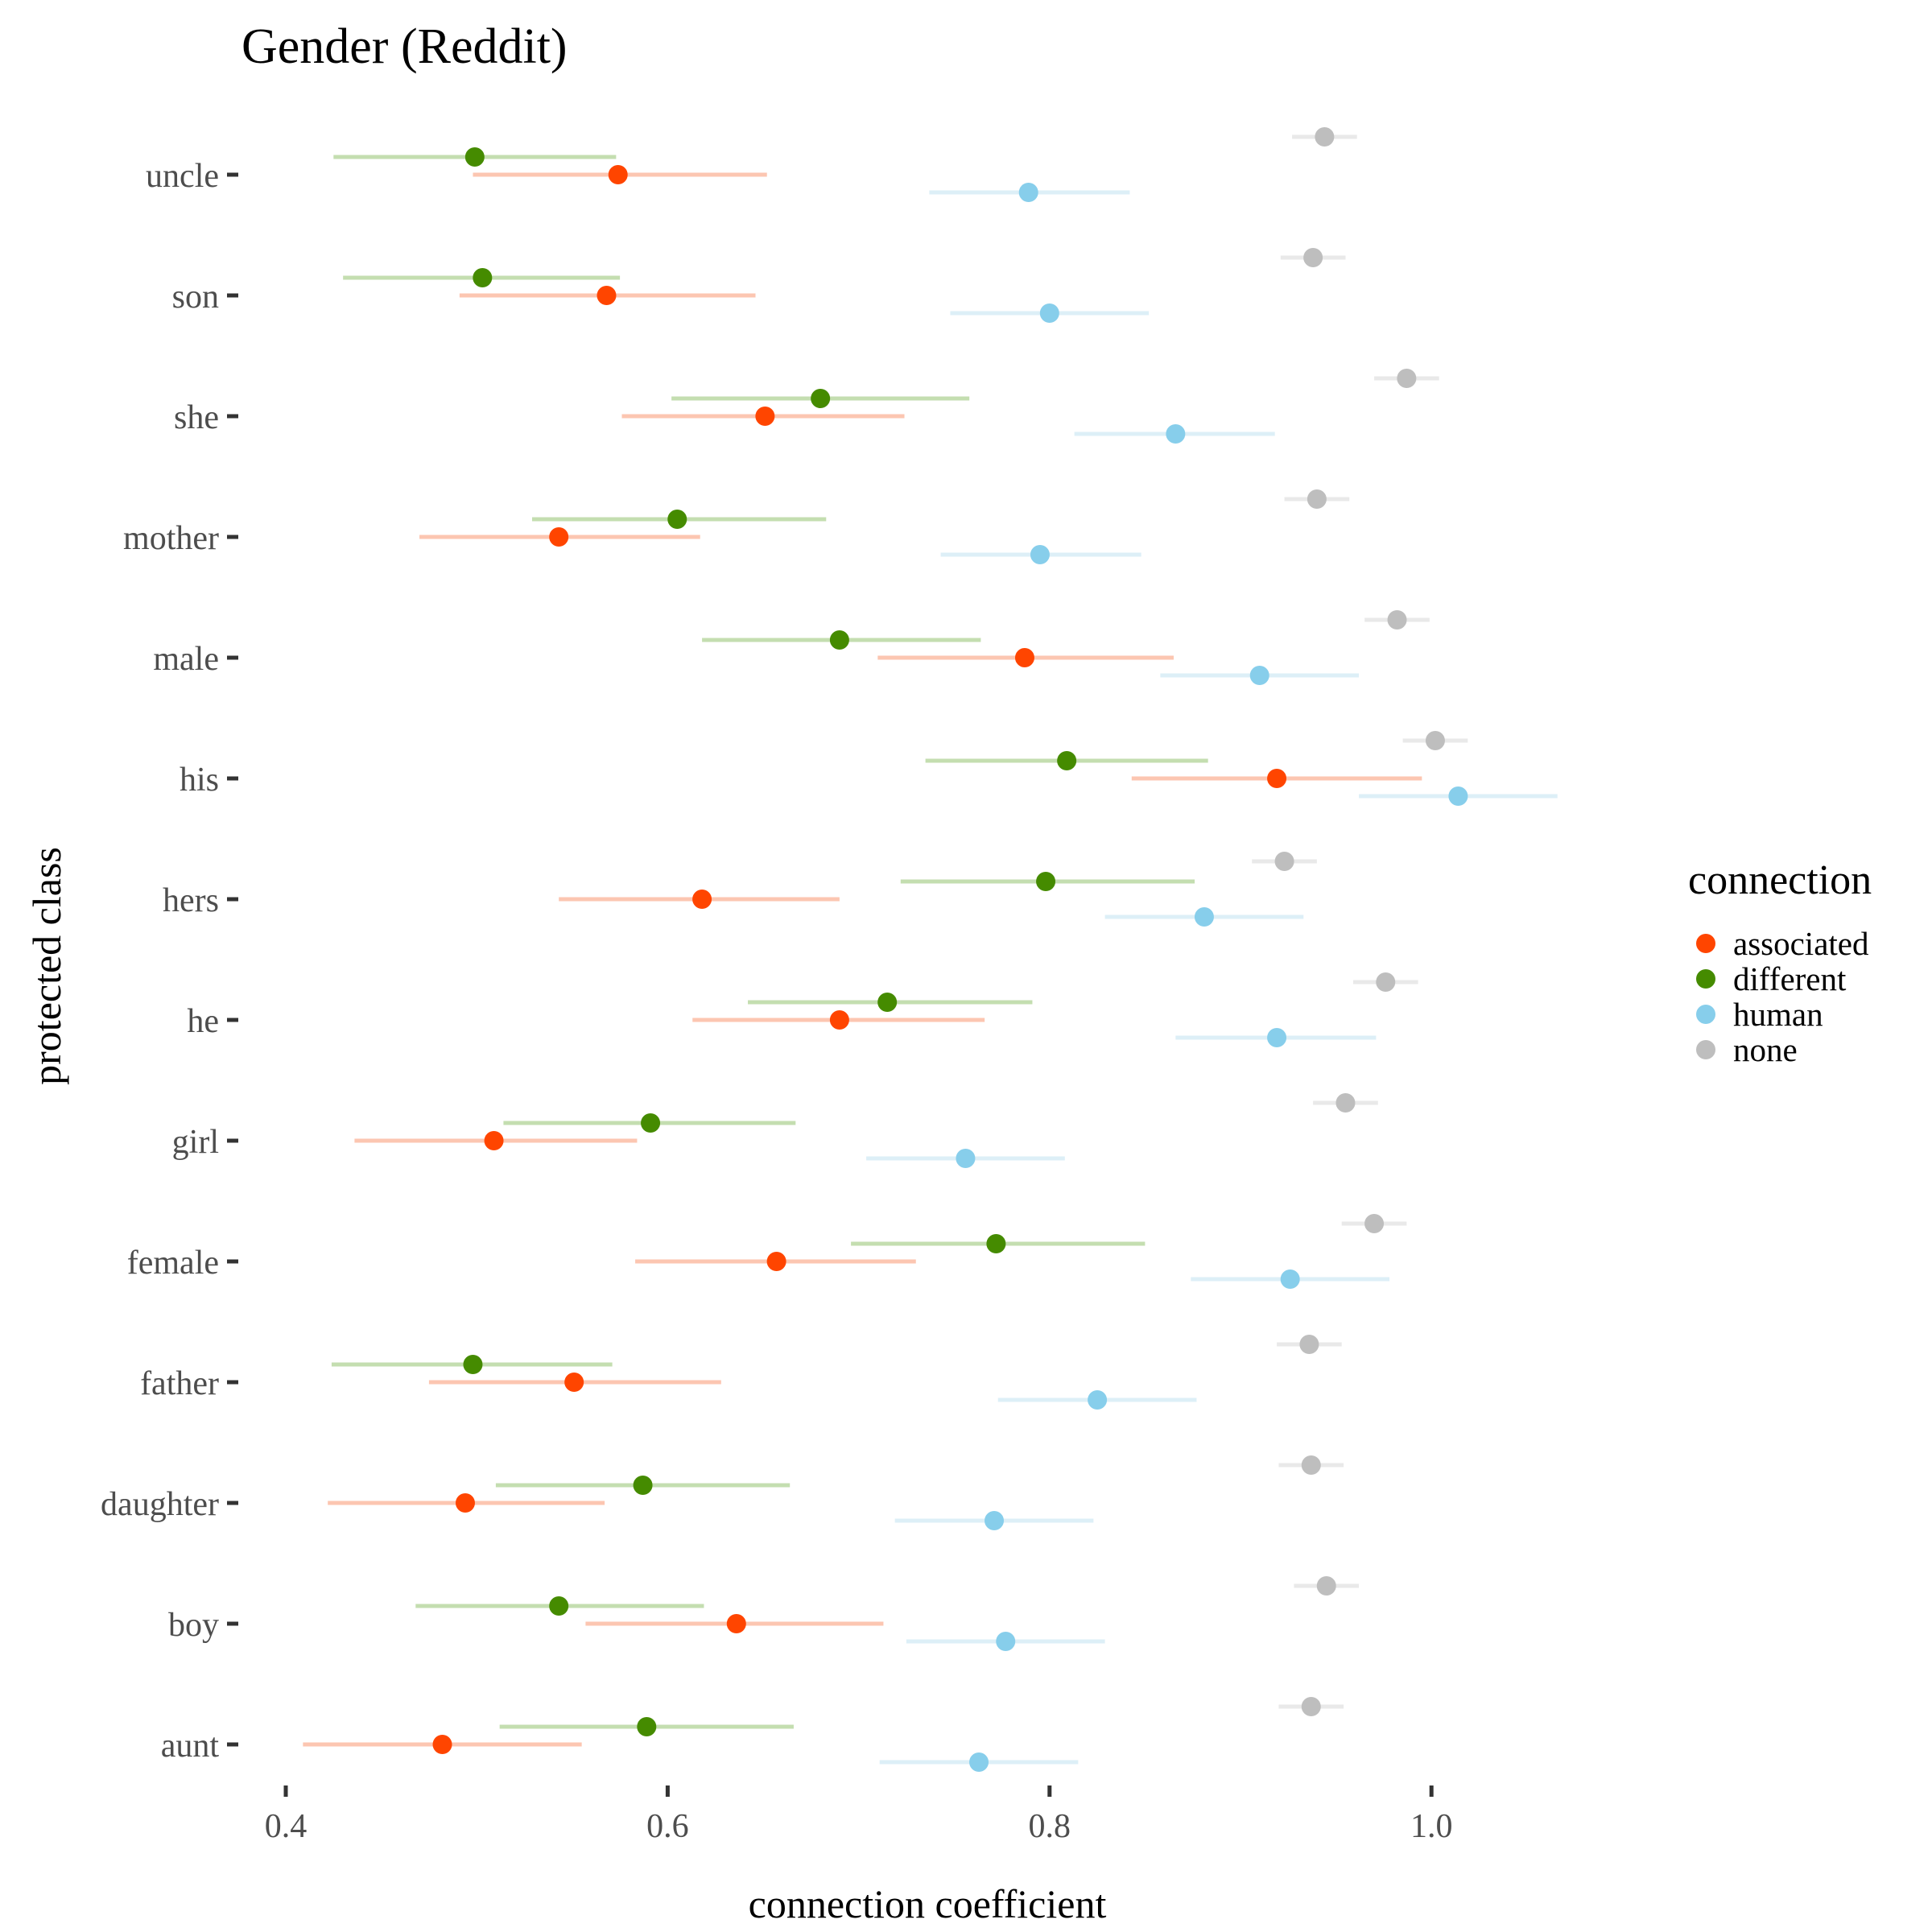 This screenshot has height=1932, width=1932. What do you see at coordinates (1309, 1344) in the screenshot?
I see `point-none-father` at bounding box center [1309, 1344].